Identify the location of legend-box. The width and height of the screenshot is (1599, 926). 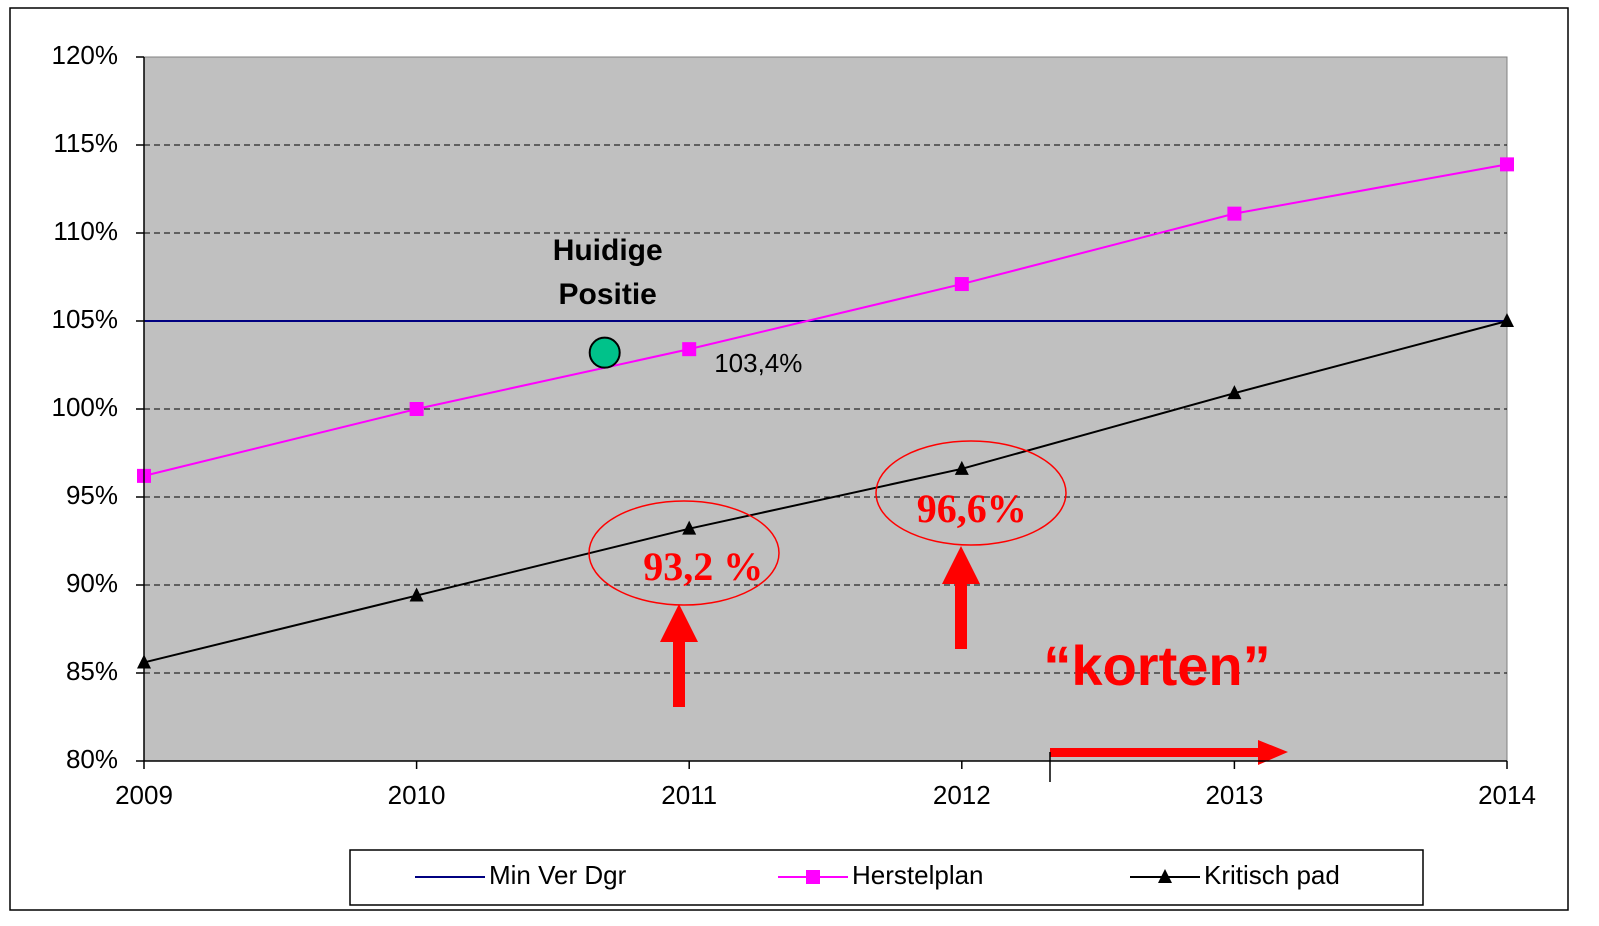
(886, 877).